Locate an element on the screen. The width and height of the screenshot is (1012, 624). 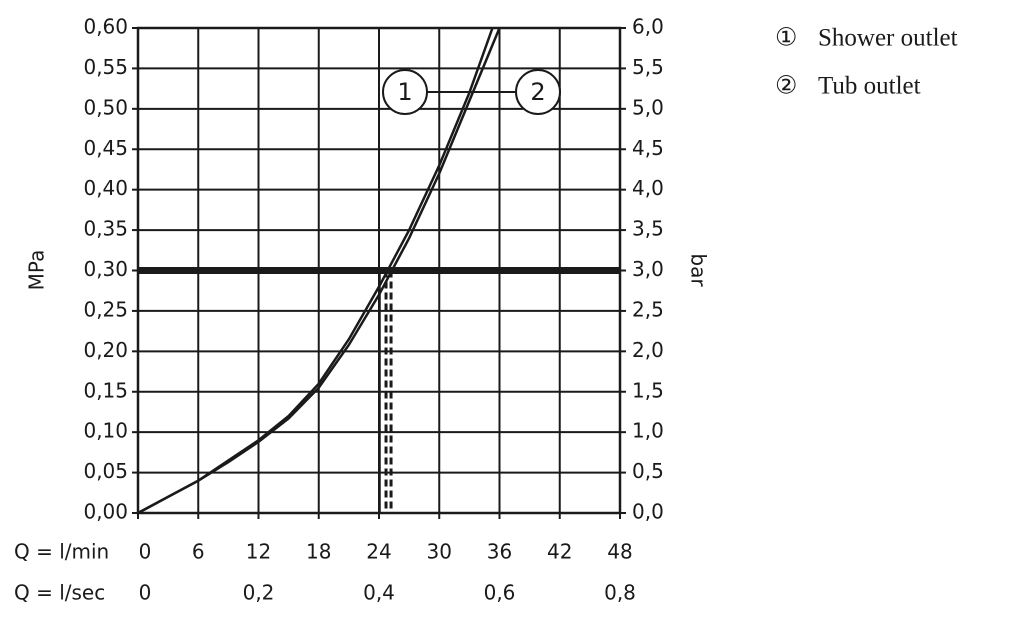
y-tick-label: 0,30 is located at coordinates (105, 269).